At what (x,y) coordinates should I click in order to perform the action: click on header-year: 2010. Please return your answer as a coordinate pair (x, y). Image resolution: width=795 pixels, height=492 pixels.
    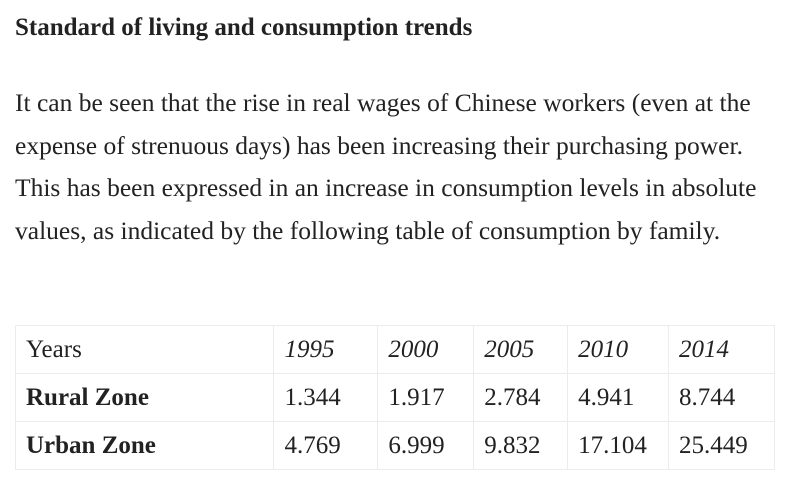
    Looking at the image, I should click on (618, 349).